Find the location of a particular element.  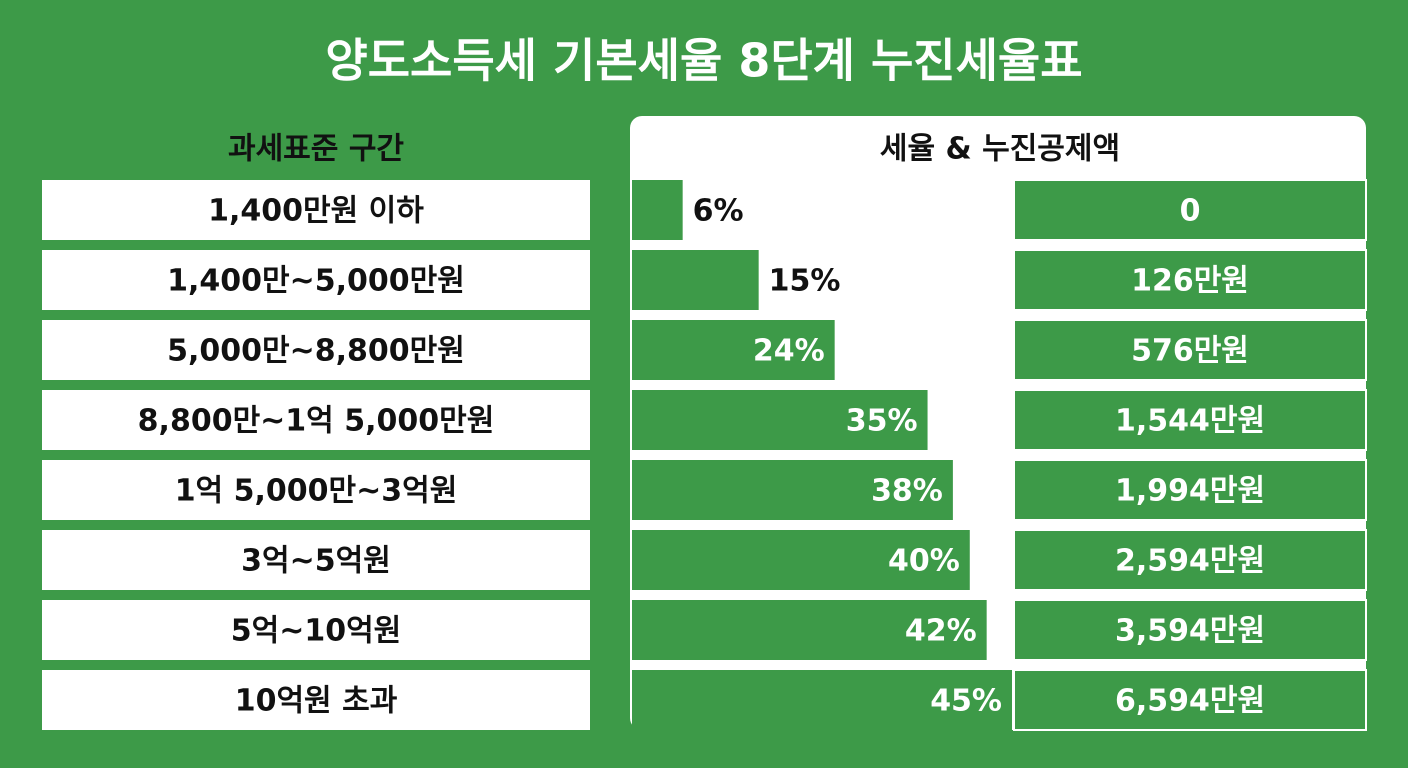

value-label: 24% is located at coordinates (789, 351).